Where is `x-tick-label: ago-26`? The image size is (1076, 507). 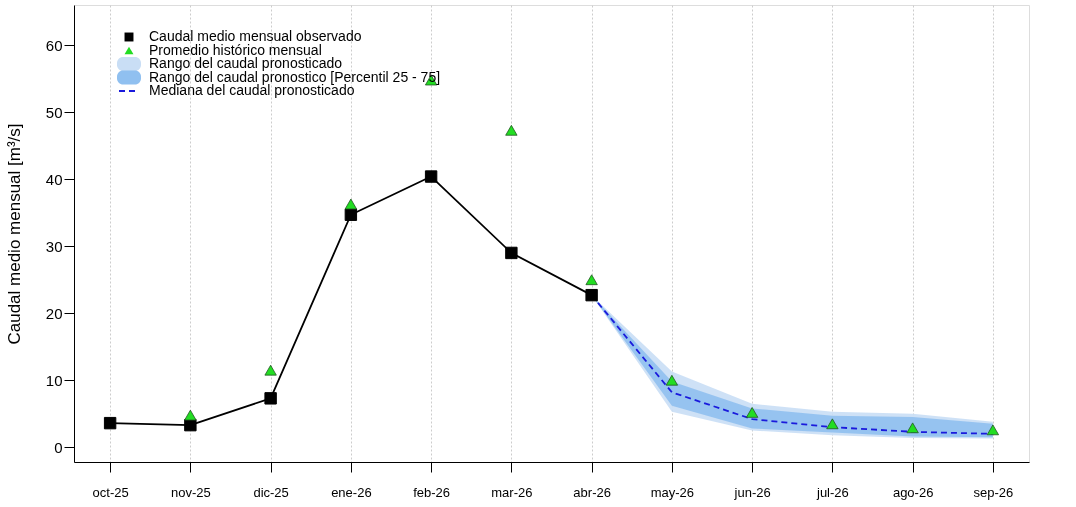 x-tick-label: ago-26 is located at coordinates (913, 492).